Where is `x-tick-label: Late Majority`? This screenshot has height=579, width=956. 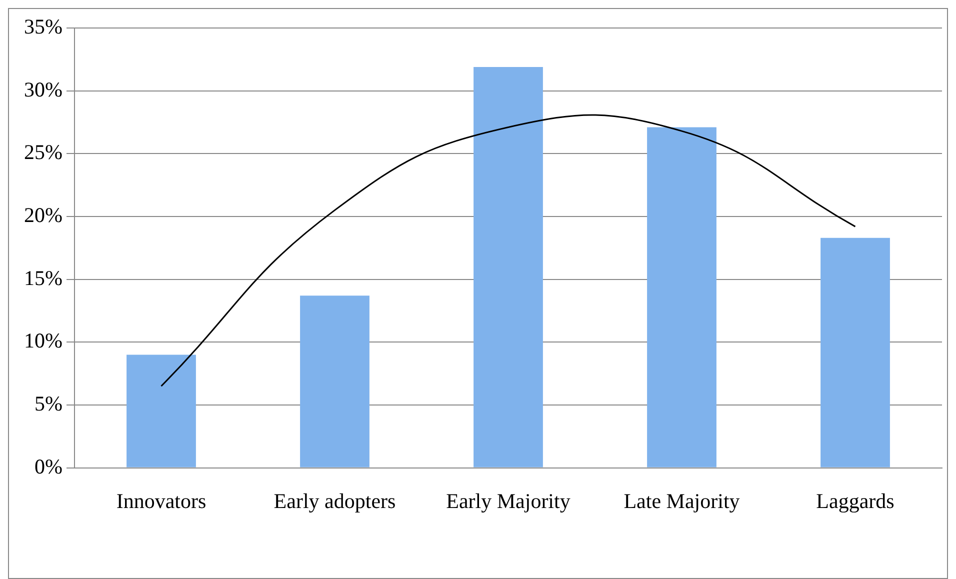
x-tick-label: Late Majority is located at coordinates (682, 500).